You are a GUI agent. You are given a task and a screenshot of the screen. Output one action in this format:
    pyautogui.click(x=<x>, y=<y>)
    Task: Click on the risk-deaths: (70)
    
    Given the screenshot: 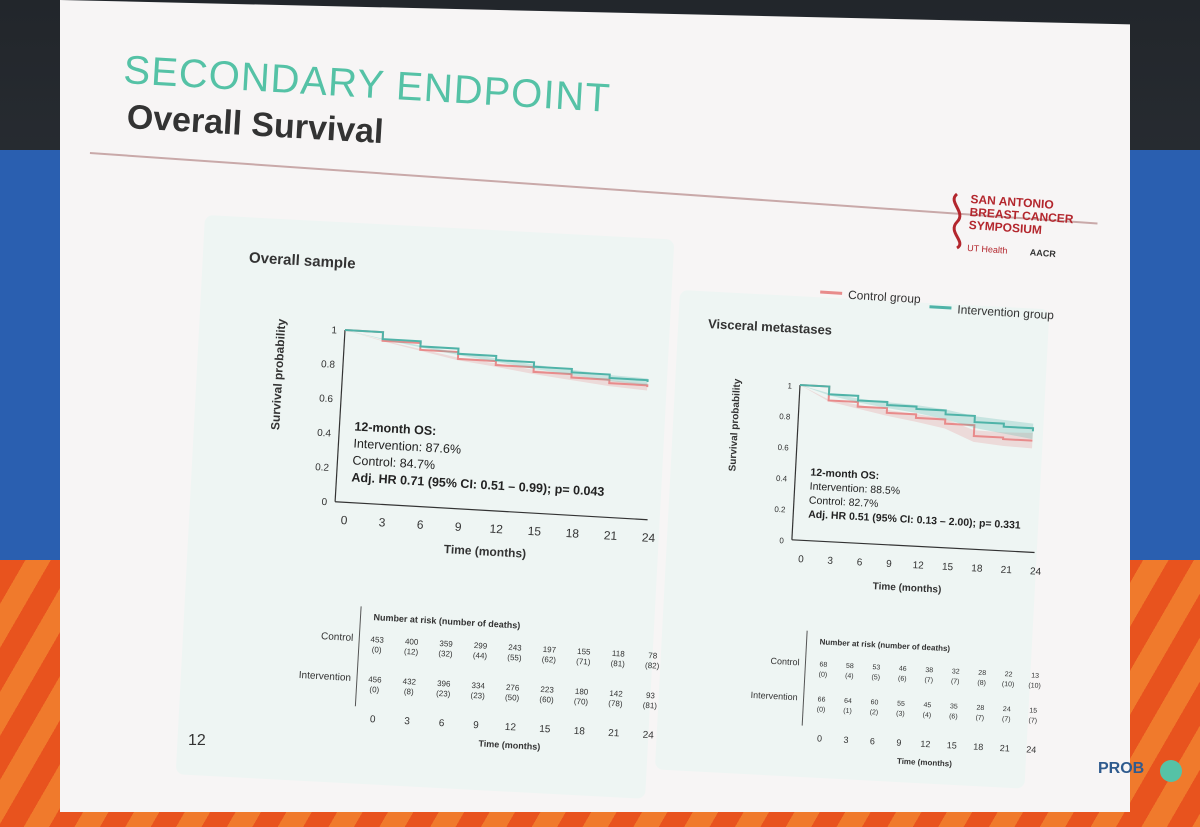 What is the action you would take?
    pyautogui.click(x=581, y=702)
    